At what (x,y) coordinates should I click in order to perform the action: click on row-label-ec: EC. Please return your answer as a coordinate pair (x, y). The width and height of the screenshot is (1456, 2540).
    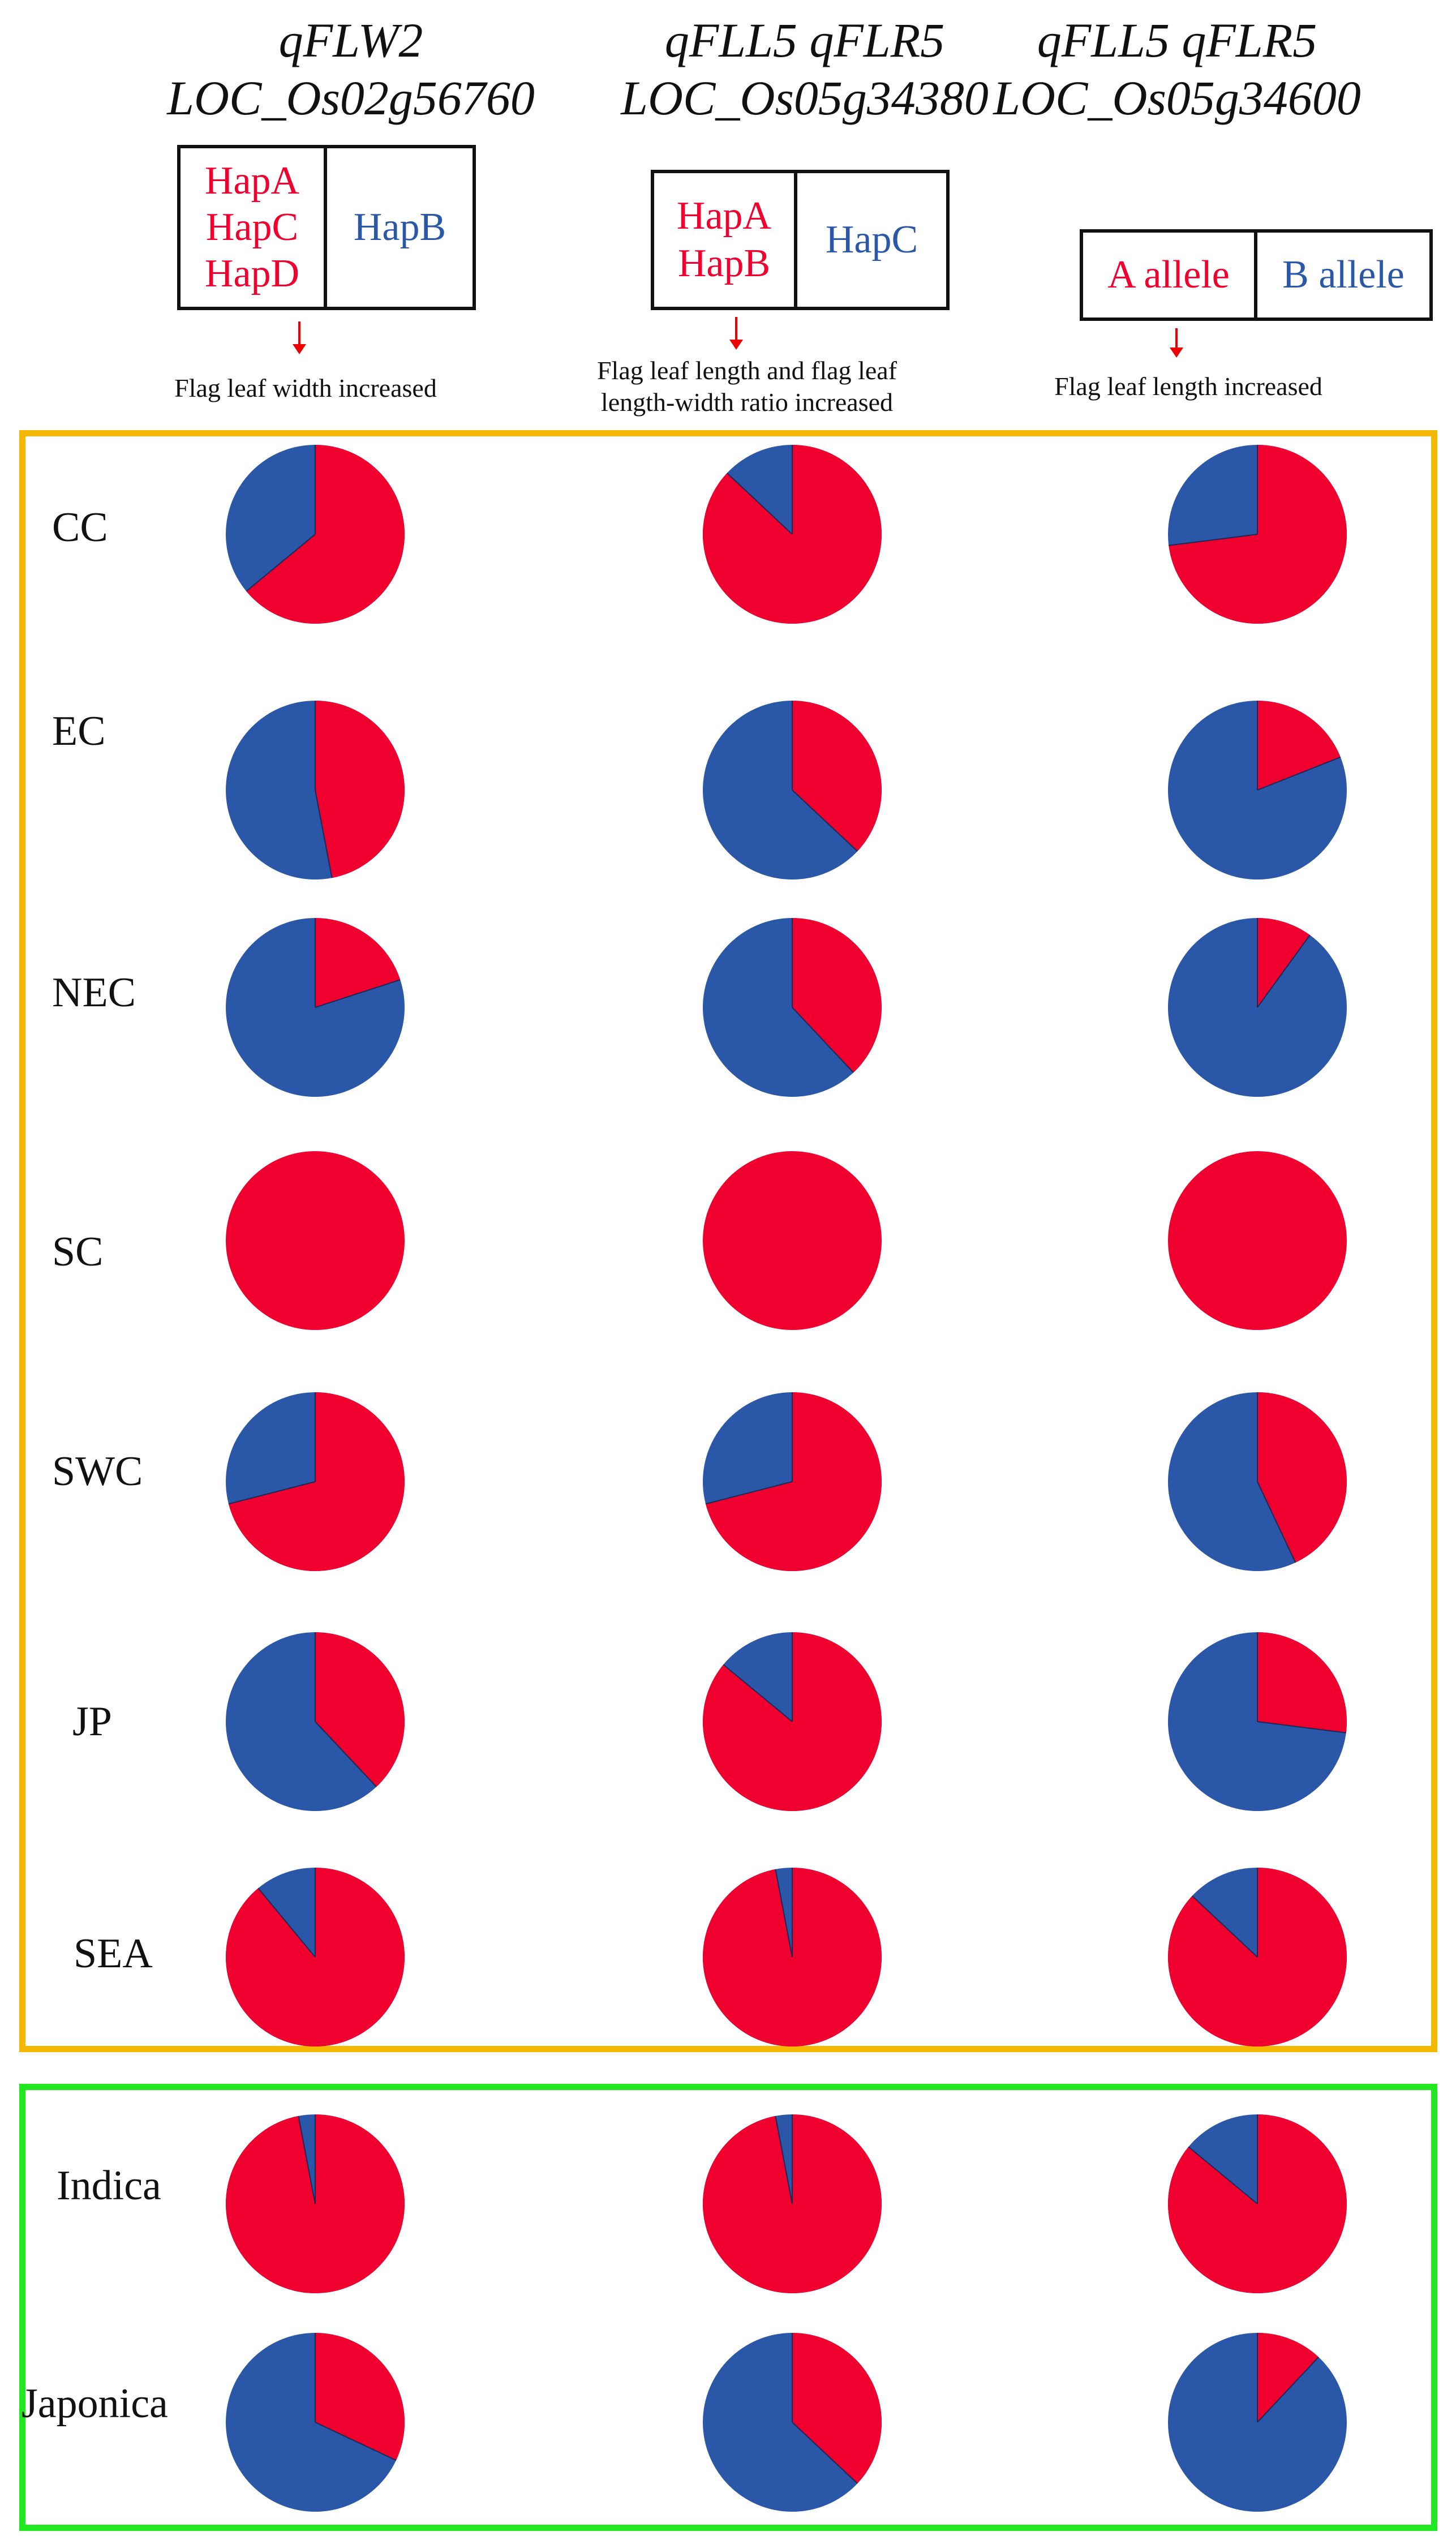
    Looking at the image, I should click on (79, 731).